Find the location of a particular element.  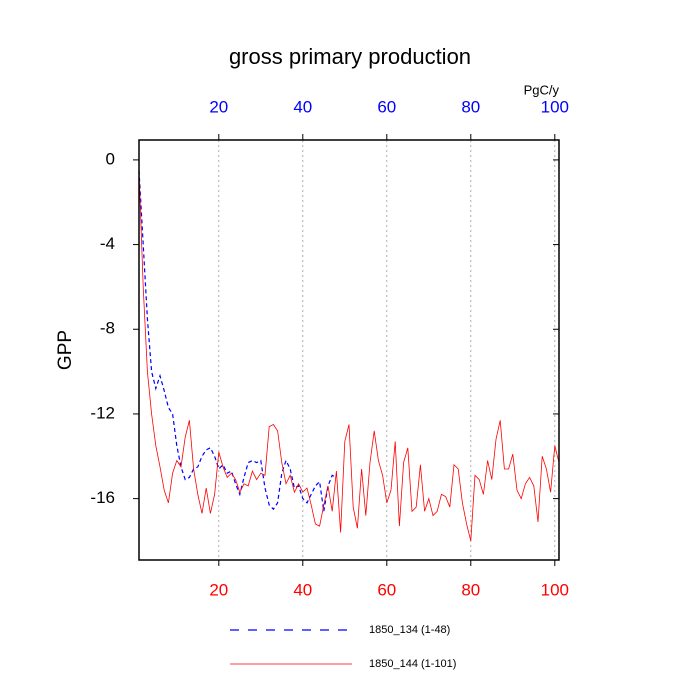

y-tick-label: -4 is located at coordinates (107, 243).